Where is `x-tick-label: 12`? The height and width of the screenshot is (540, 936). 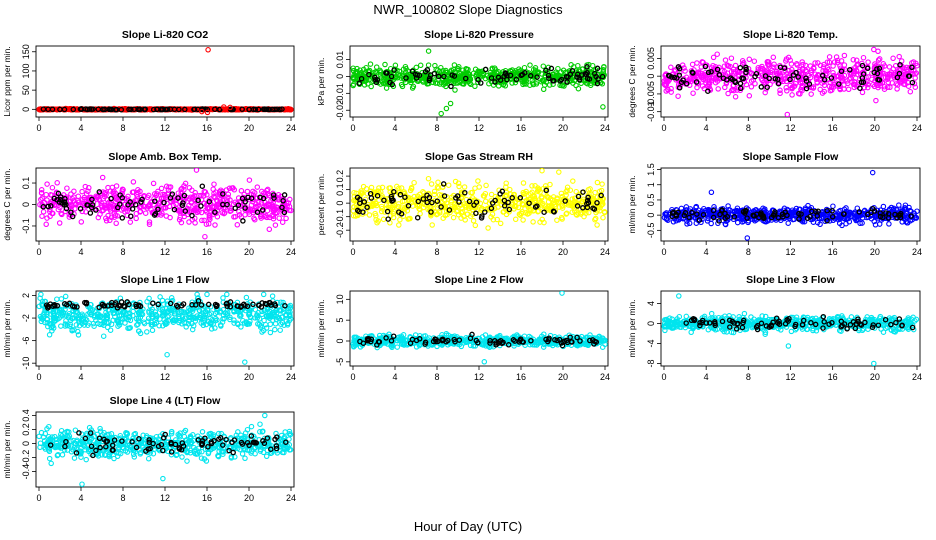 x-tick-label: 12 is located at coordinates (479, 252).